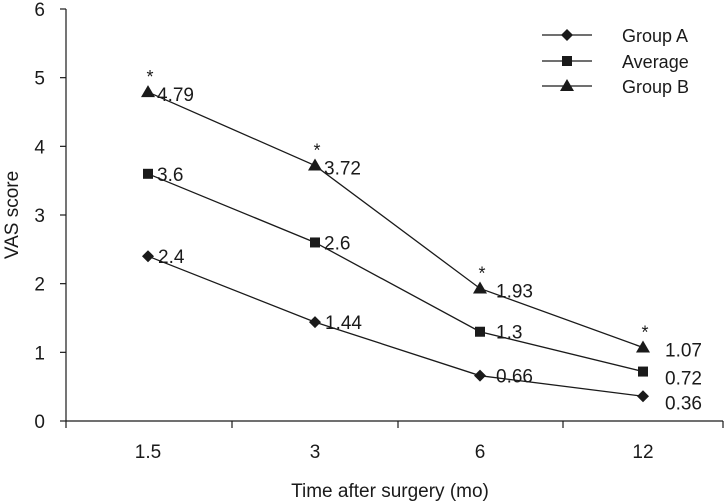 The width and height of the screenshot is (727, 501). I want to click on y-tick-label: 1, so click(39, 353).